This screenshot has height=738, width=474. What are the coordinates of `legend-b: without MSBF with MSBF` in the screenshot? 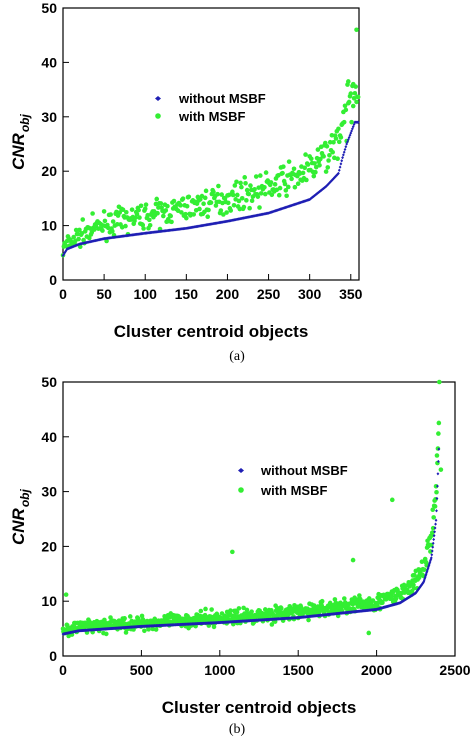 It's located at (293, 480).